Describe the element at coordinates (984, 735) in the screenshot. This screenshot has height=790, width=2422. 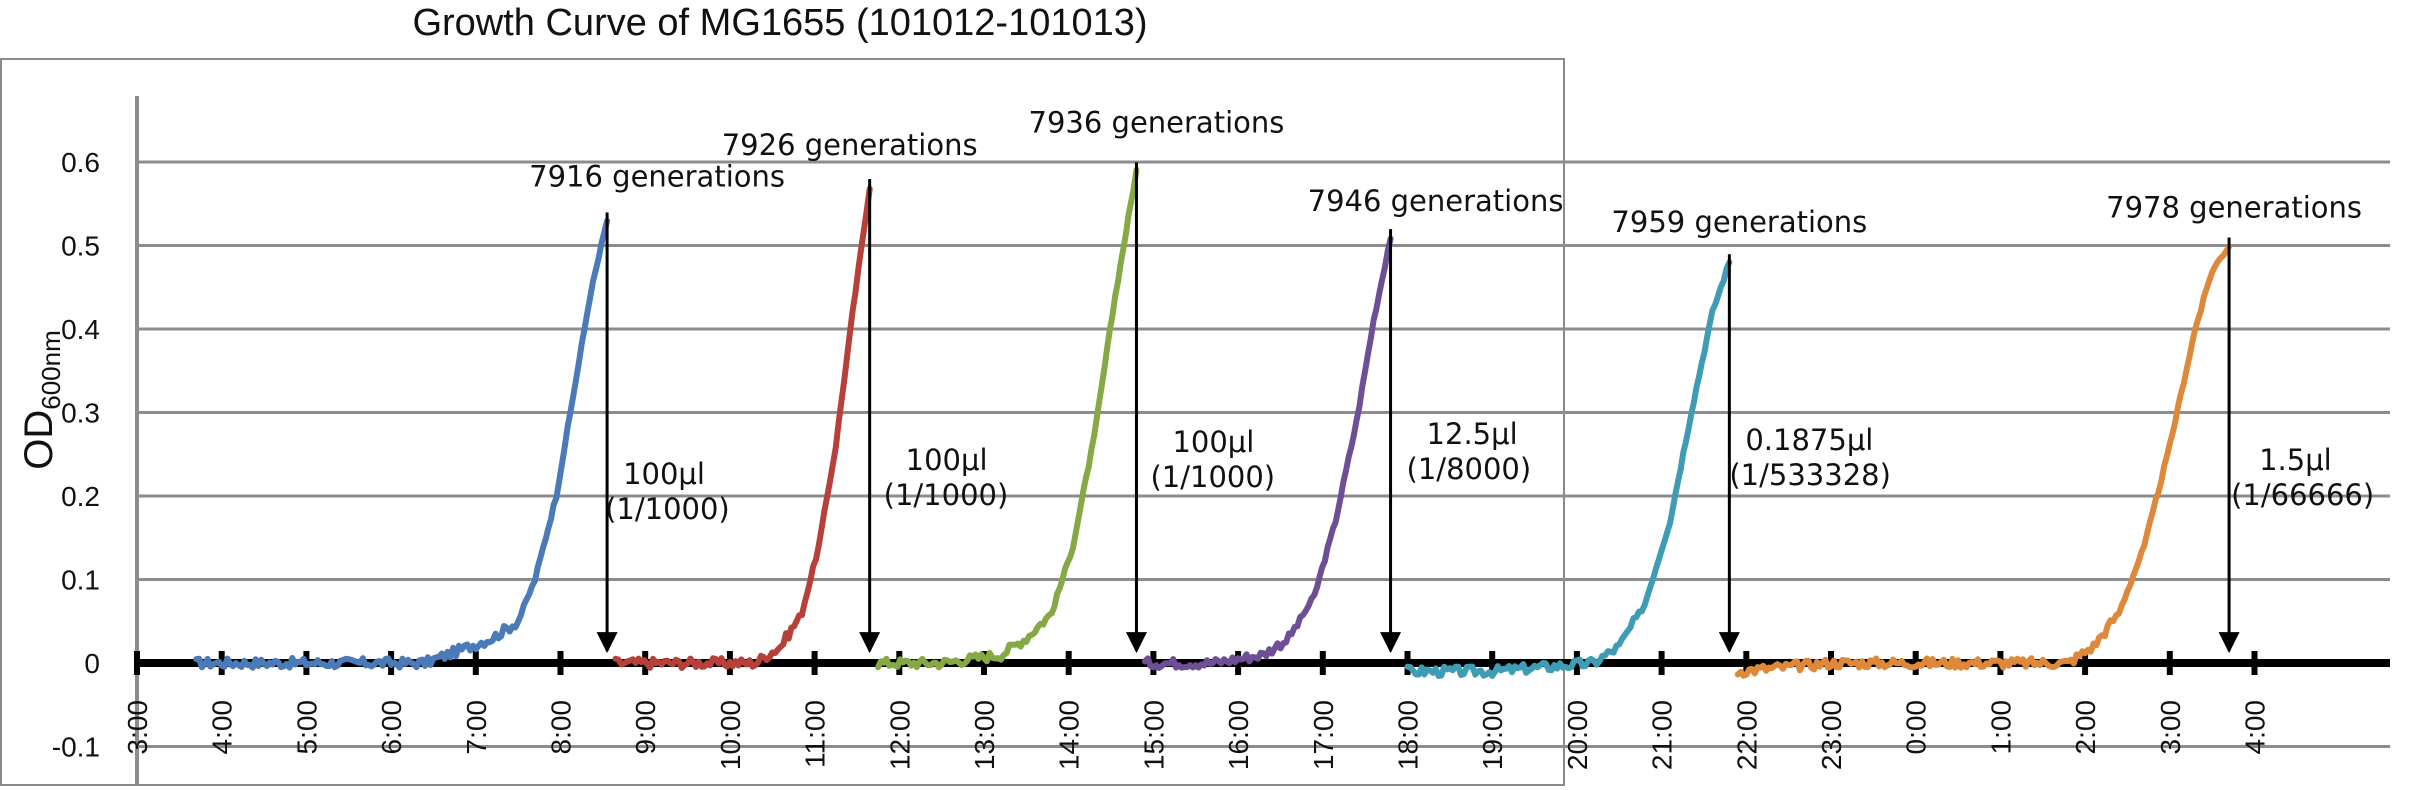
I see `x-tick-label: 13:00` at that location.